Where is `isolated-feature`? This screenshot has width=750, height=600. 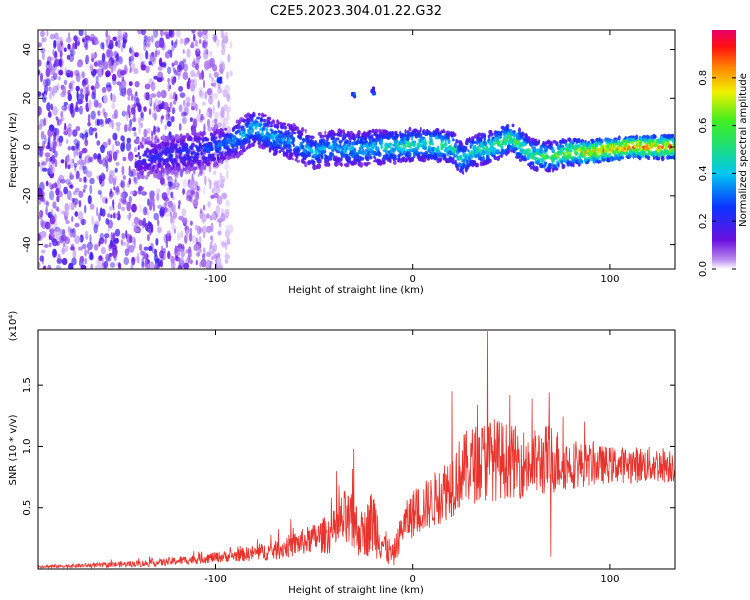
isolated-feature is located at coordinates (354, 94).